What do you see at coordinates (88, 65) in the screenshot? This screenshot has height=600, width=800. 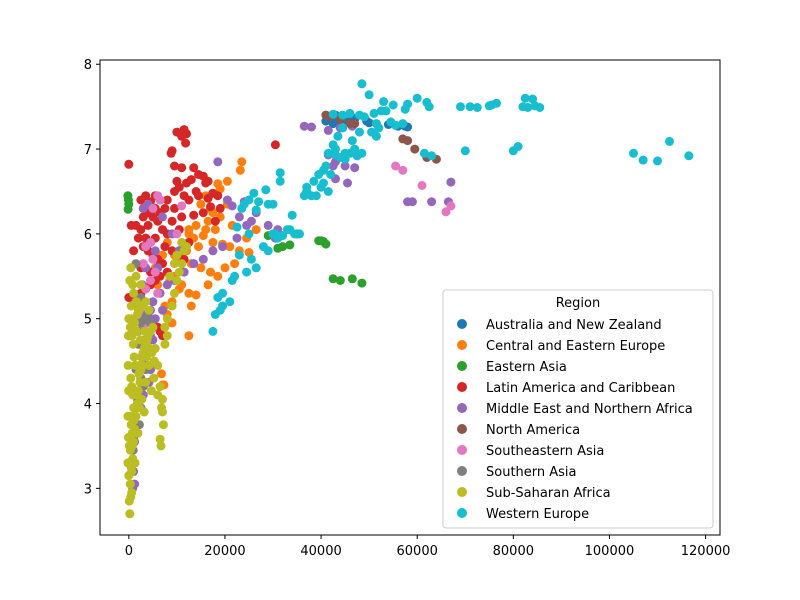 I see `y-tick-label: 8` at bounding box center [88, 65].